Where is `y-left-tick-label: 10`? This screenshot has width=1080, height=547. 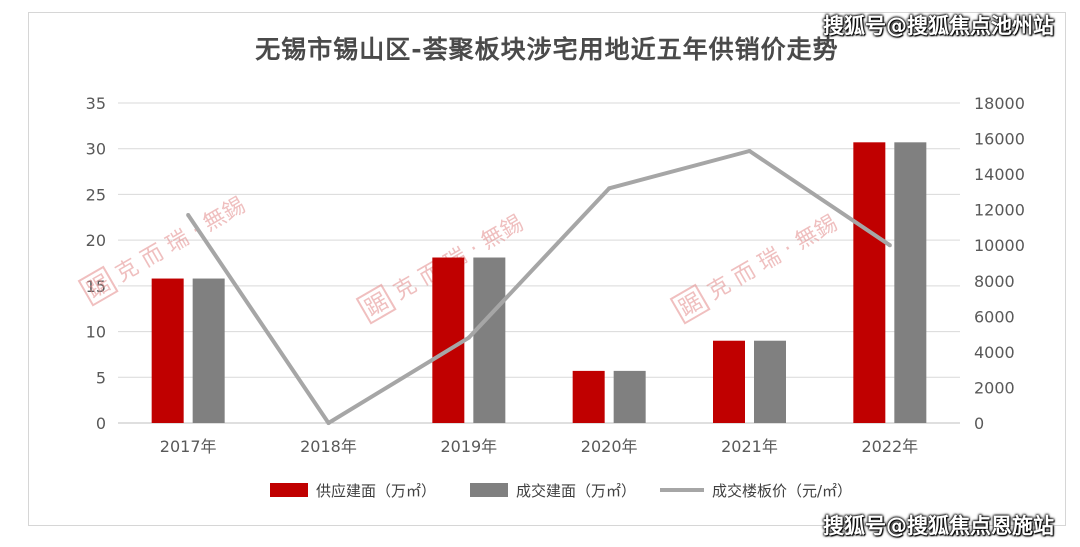
y-left-tick-label: 10 is located at coordinates (96, 332).